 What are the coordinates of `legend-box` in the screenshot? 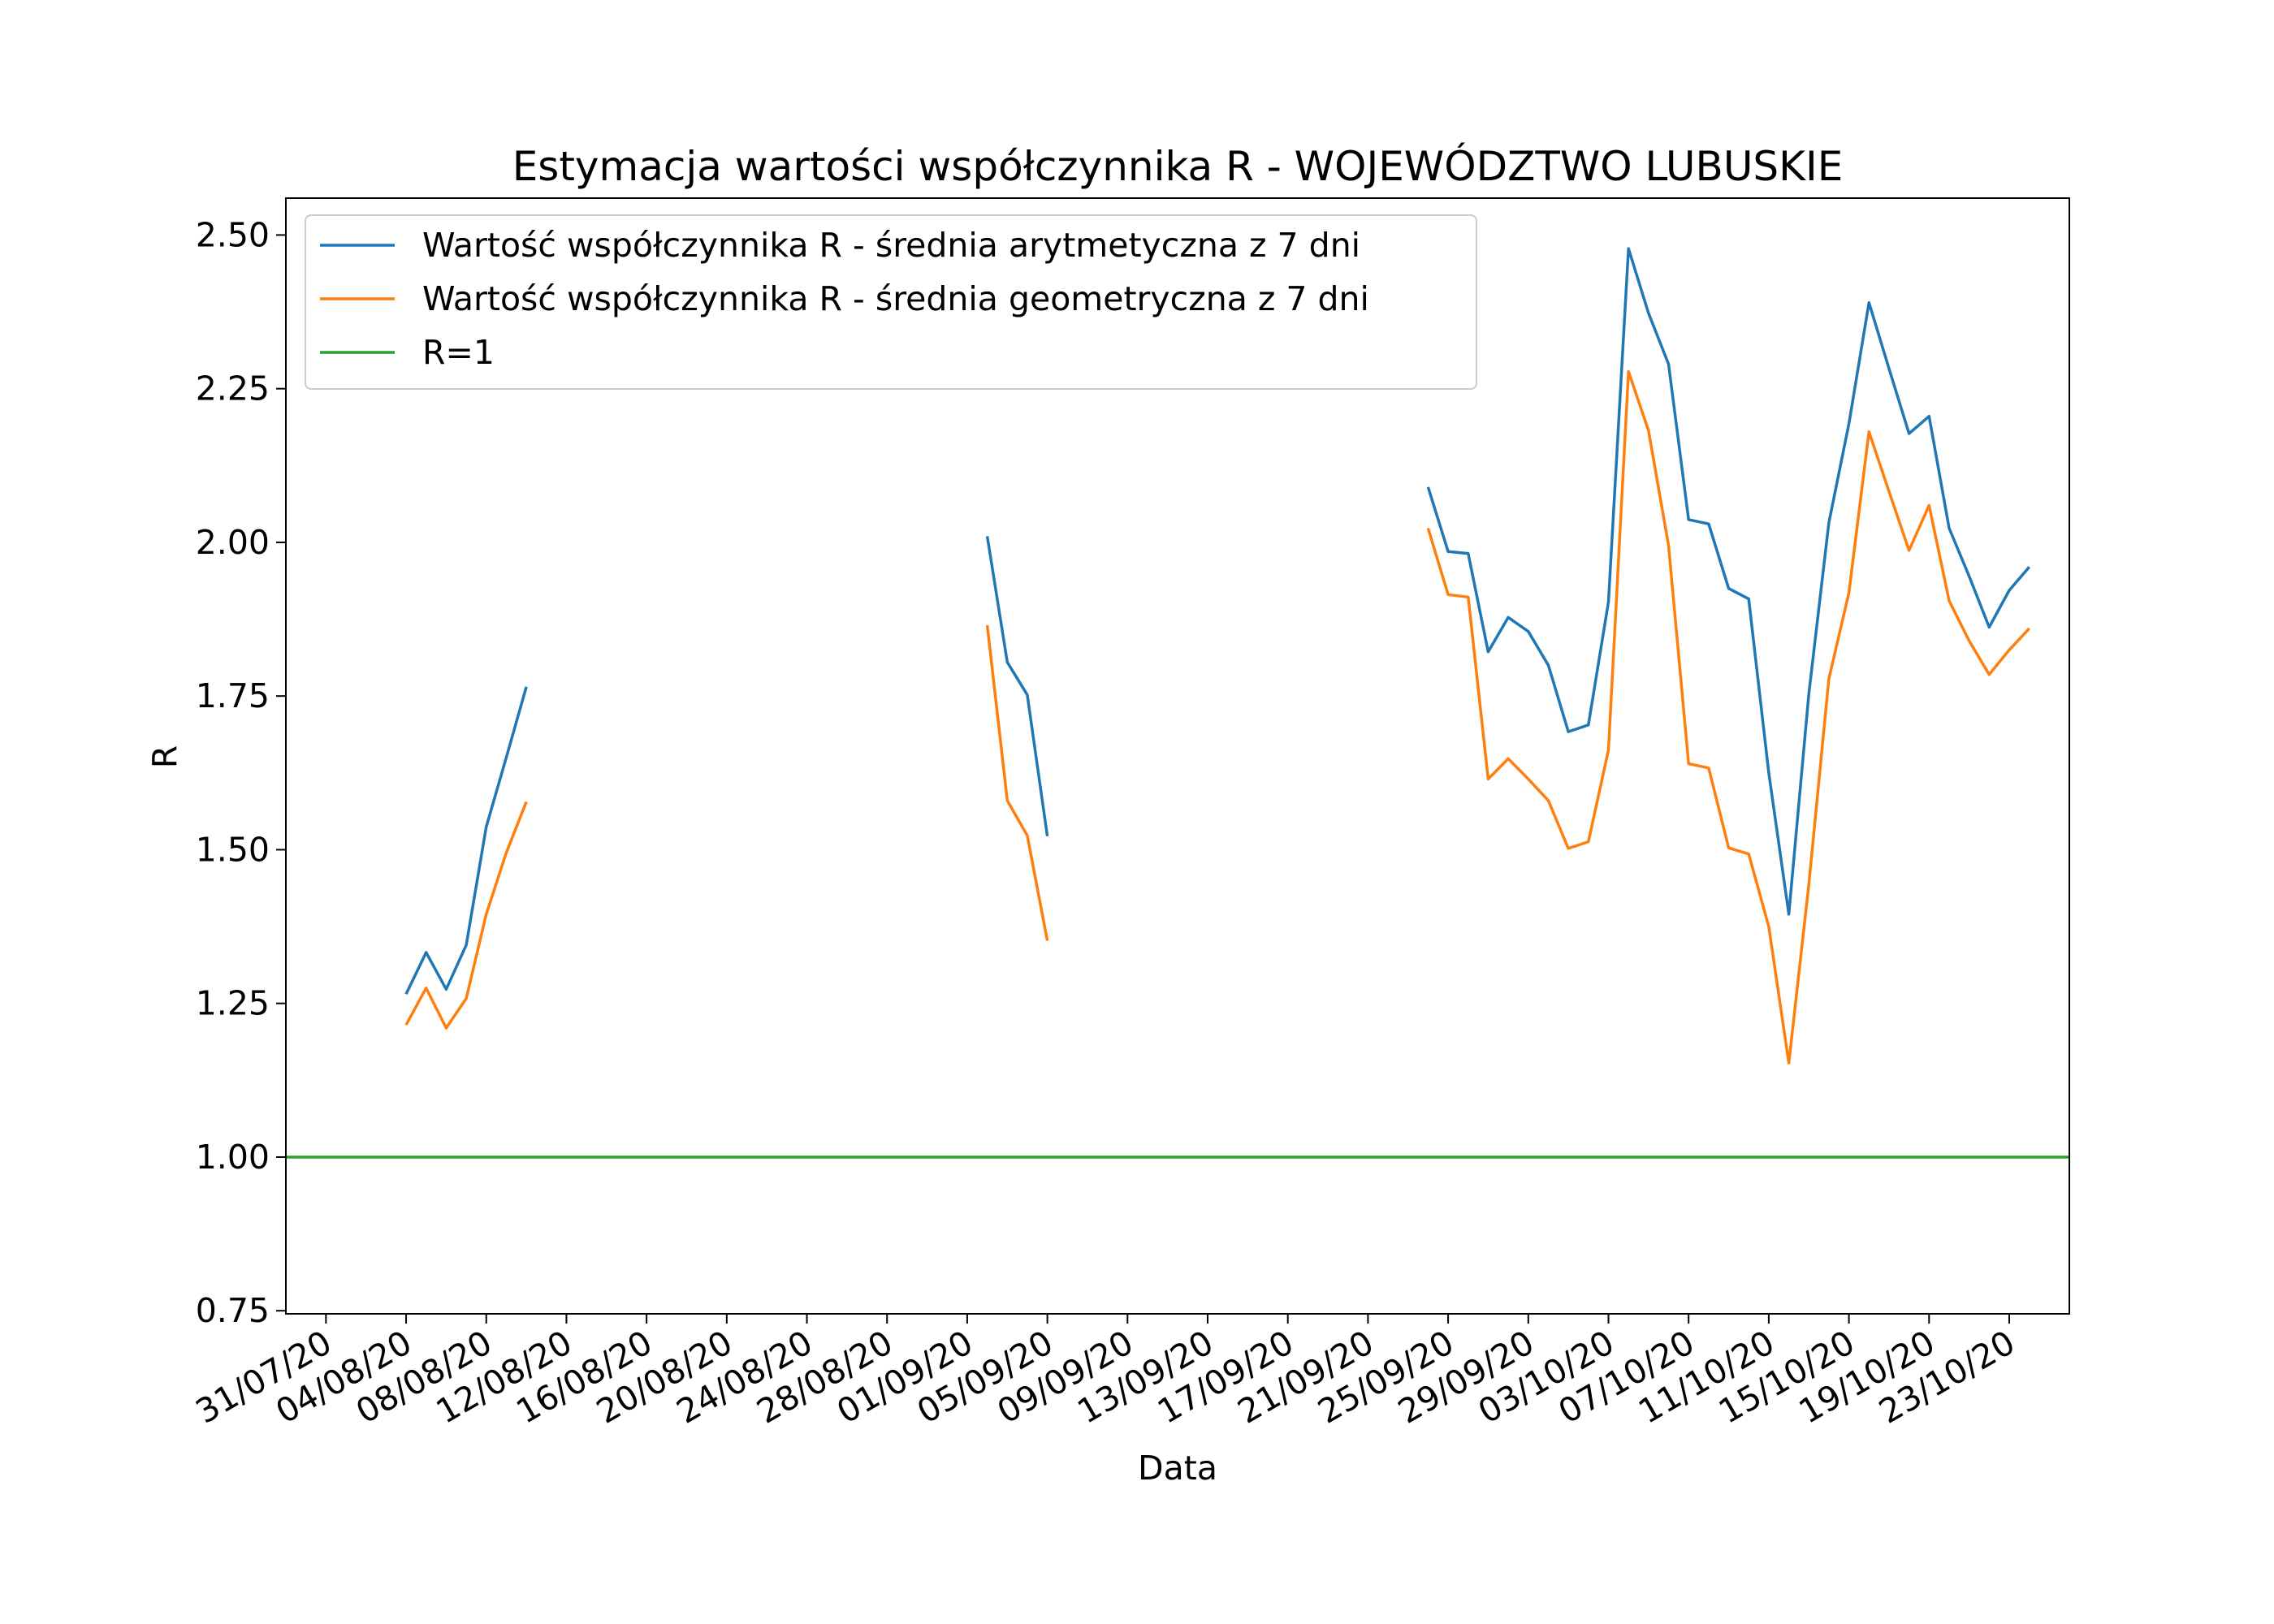 It's located at (891, 302).